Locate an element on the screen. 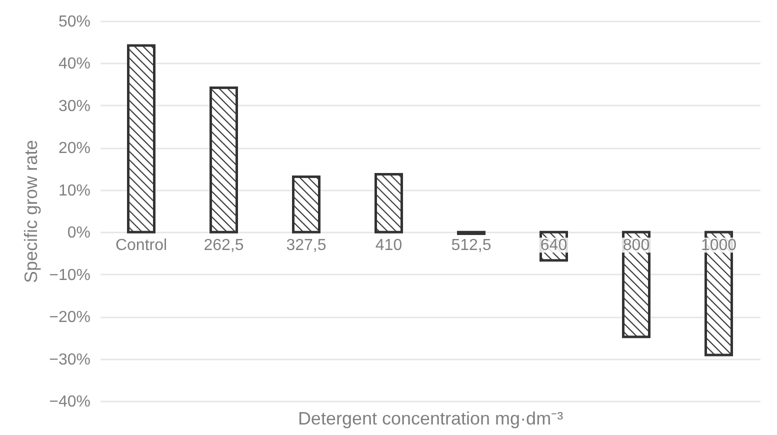 Image resolution: width=777 pixels, height=435 pixels. y-tick-label: 20% is located at coordinates (74, 149).